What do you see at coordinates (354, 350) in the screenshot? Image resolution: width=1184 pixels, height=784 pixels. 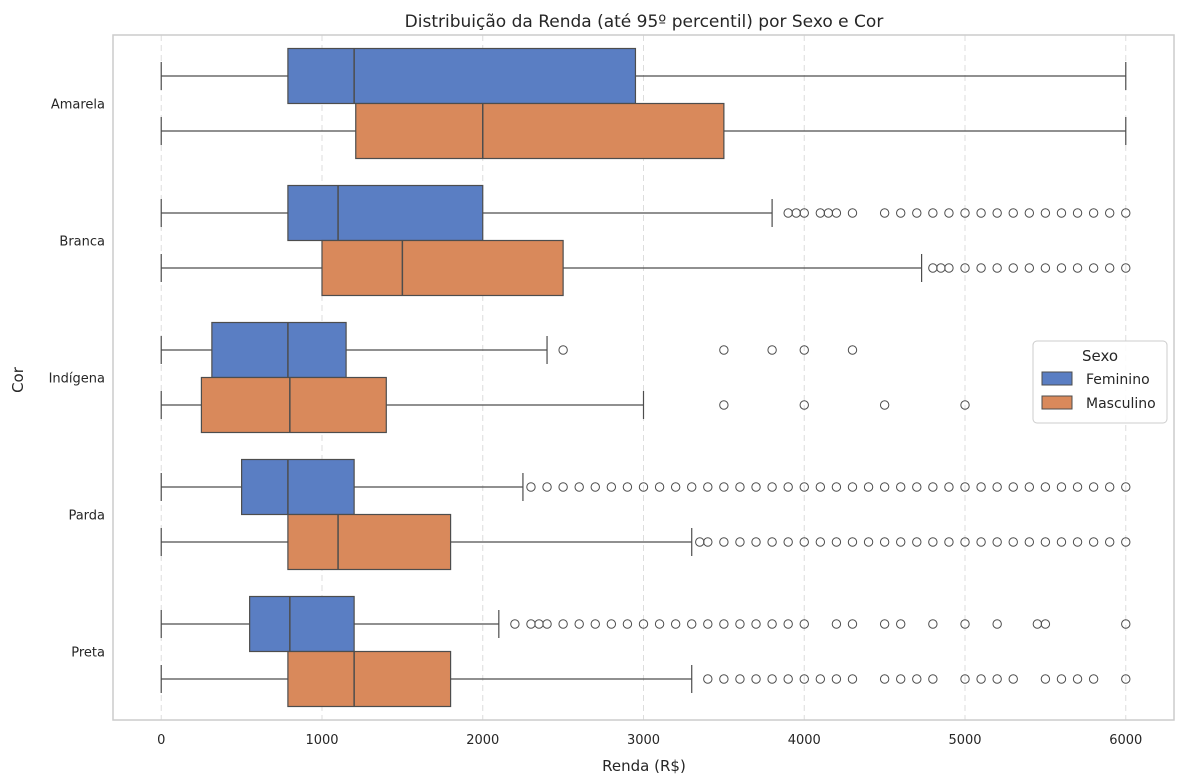 I see `box-Indígena-Feminino` at bounding box center [354, 350].